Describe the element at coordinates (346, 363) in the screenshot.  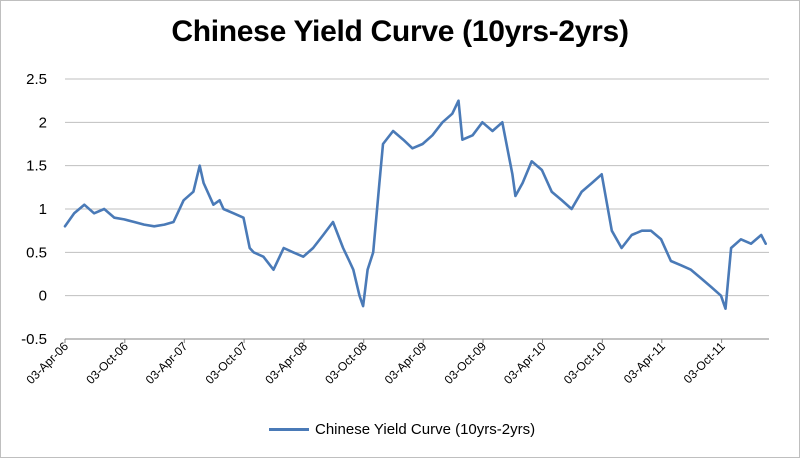
I see `x-tick-label: 03-Oct-08` at that location.